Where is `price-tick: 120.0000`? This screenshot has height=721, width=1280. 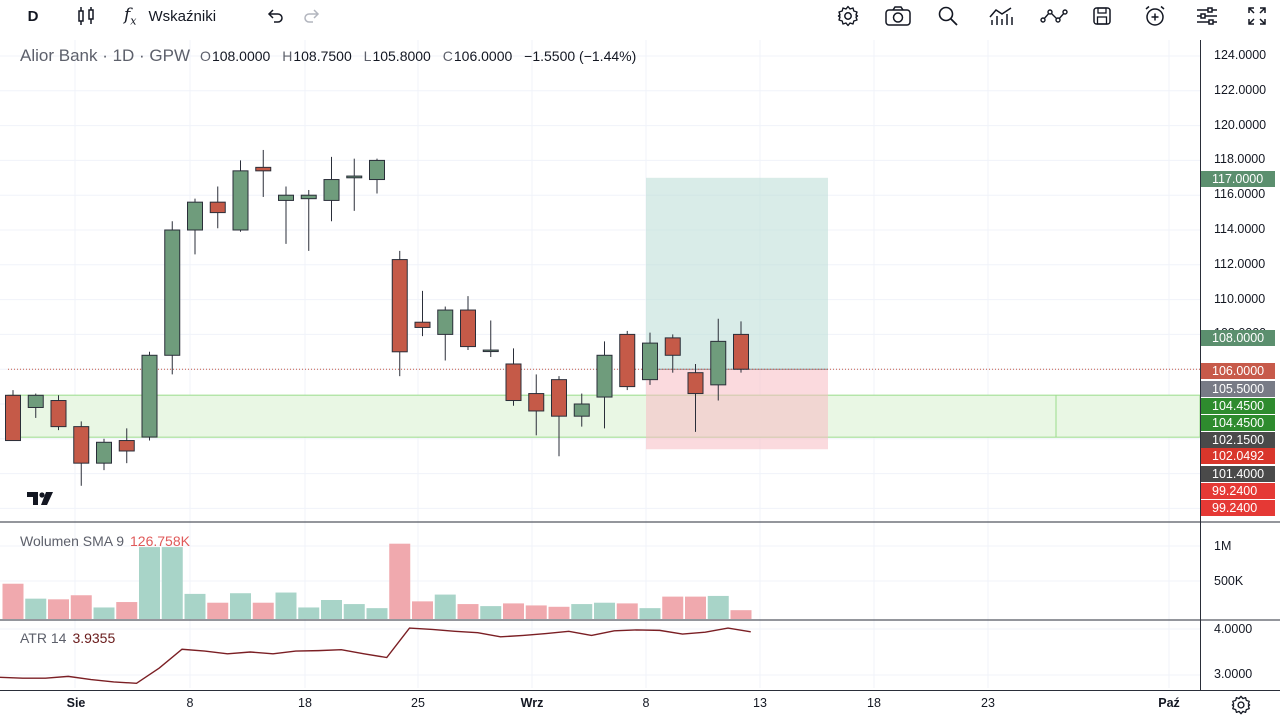 price-tick: 120.0000 is located at coordinates (1240, 124).